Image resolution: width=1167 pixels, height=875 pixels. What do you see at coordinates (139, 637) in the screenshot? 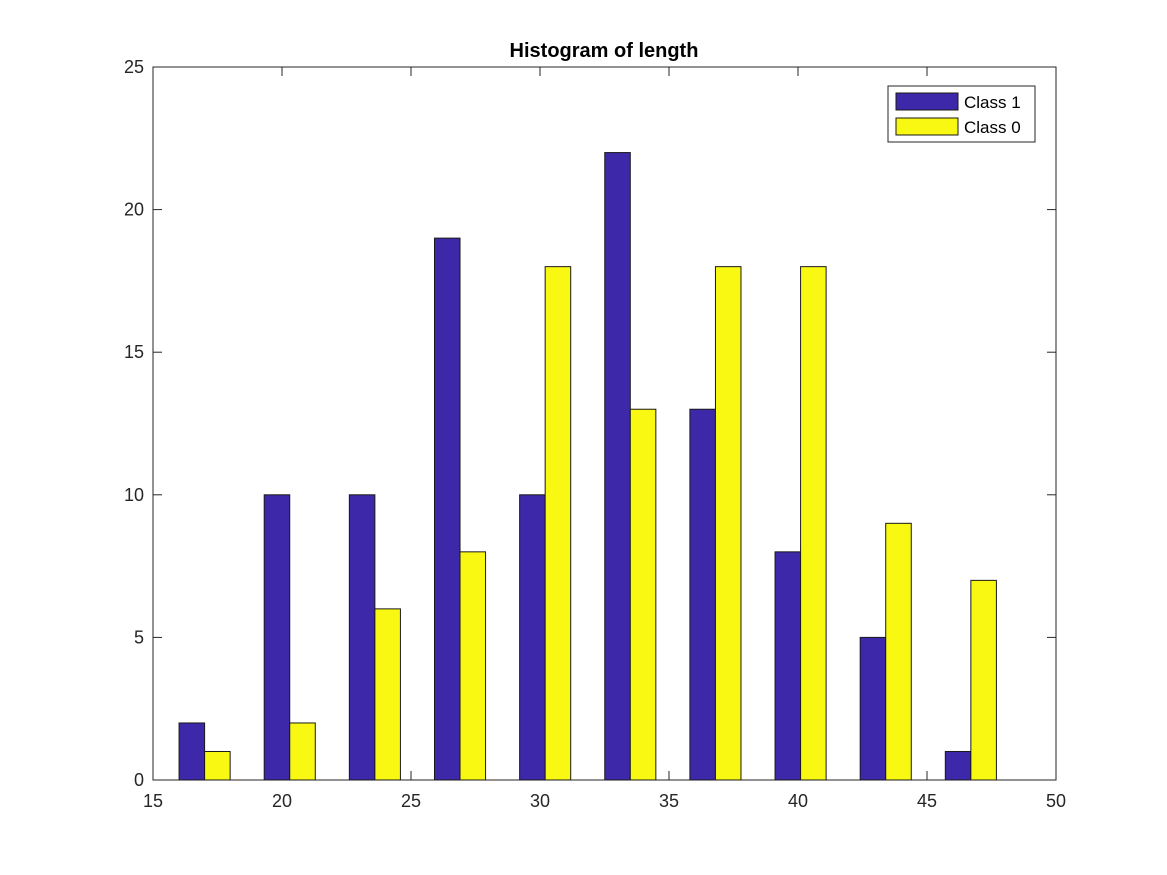
I see `y-tick-label: 5` at bounding box center [139, 637].